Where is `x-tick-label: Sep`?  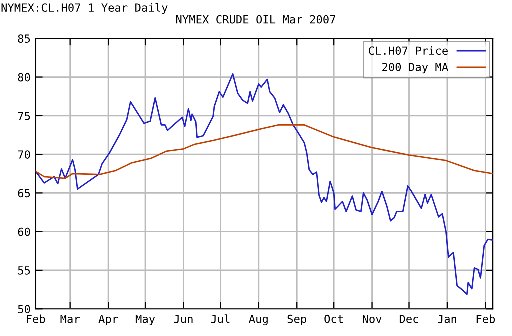 x-tick-label: Sep is located at coordinates (297, 320).